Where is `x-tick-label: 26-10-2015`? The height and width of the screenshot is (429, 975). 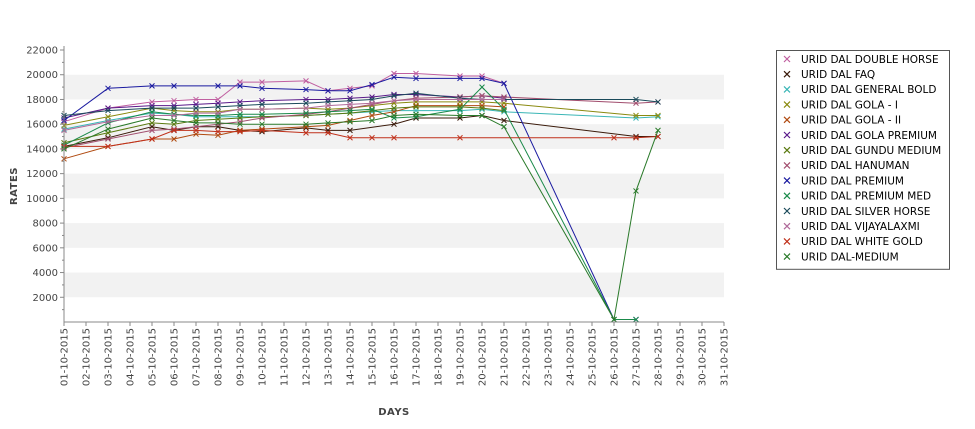 x-tick-label: 26-10-2015 is located at coordinates (615, 357).